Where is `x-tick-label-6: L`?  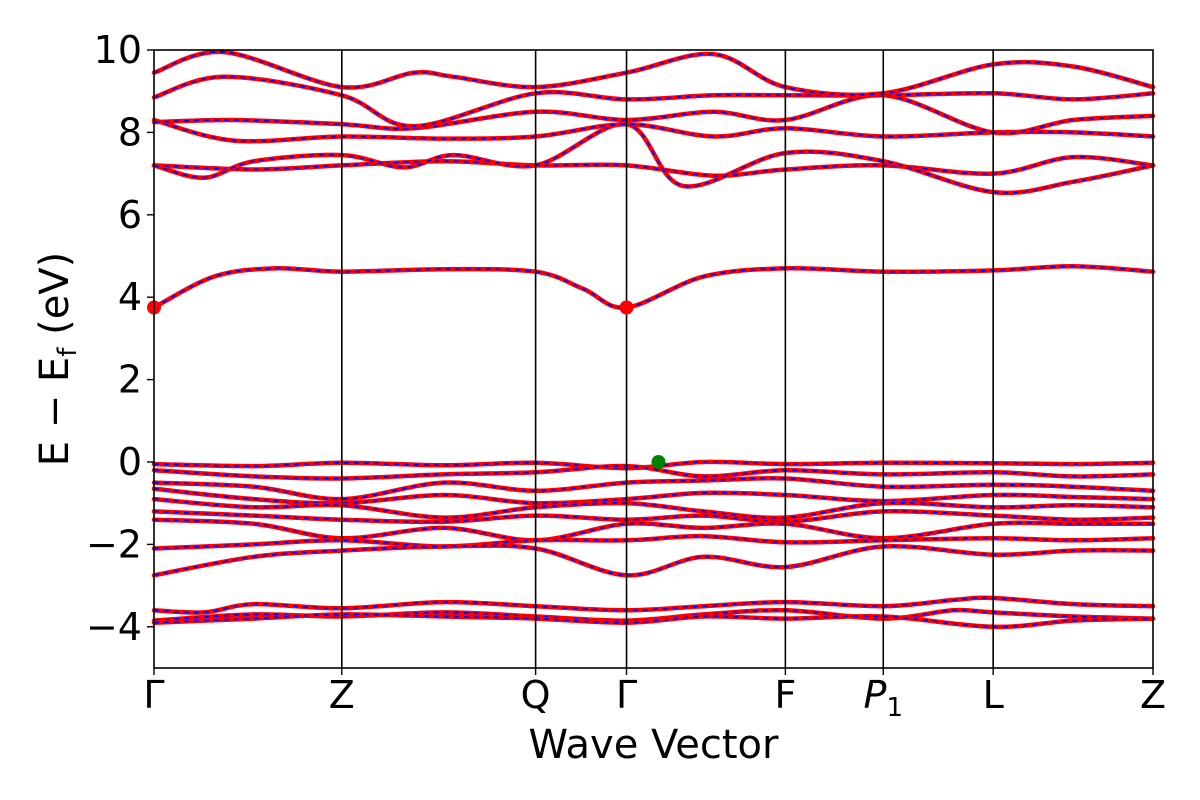 x-tick-label-6: L is located at coordinates (993, 695).